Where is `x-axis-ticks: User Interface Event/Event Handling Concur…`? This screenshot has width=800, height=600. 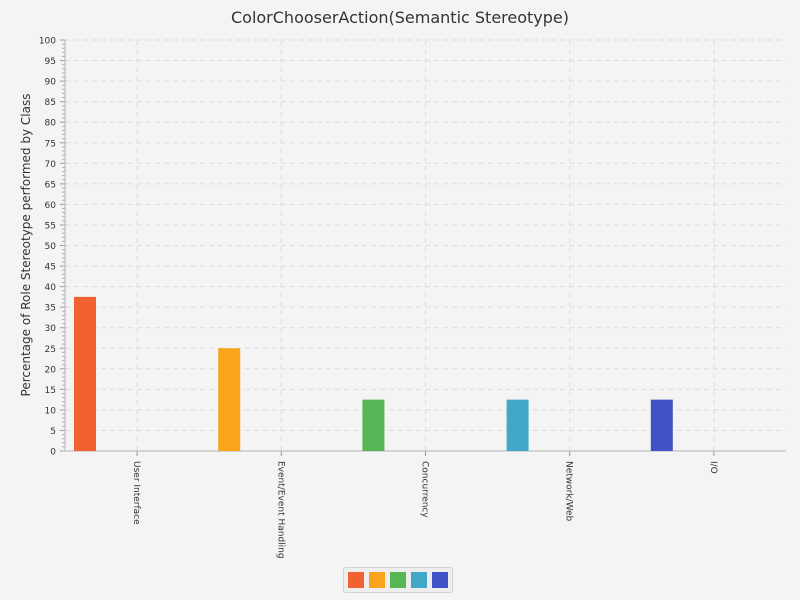
x-axis-ticks: User Interface Event/Event Handling Concur… is located at coordinates (424, 505).